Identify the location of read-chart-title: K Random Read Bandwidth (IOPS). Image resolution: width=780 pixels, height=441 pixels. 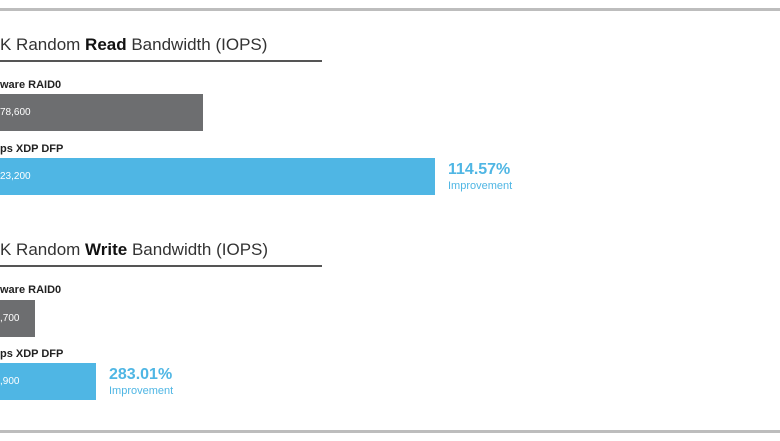
(134, 44).